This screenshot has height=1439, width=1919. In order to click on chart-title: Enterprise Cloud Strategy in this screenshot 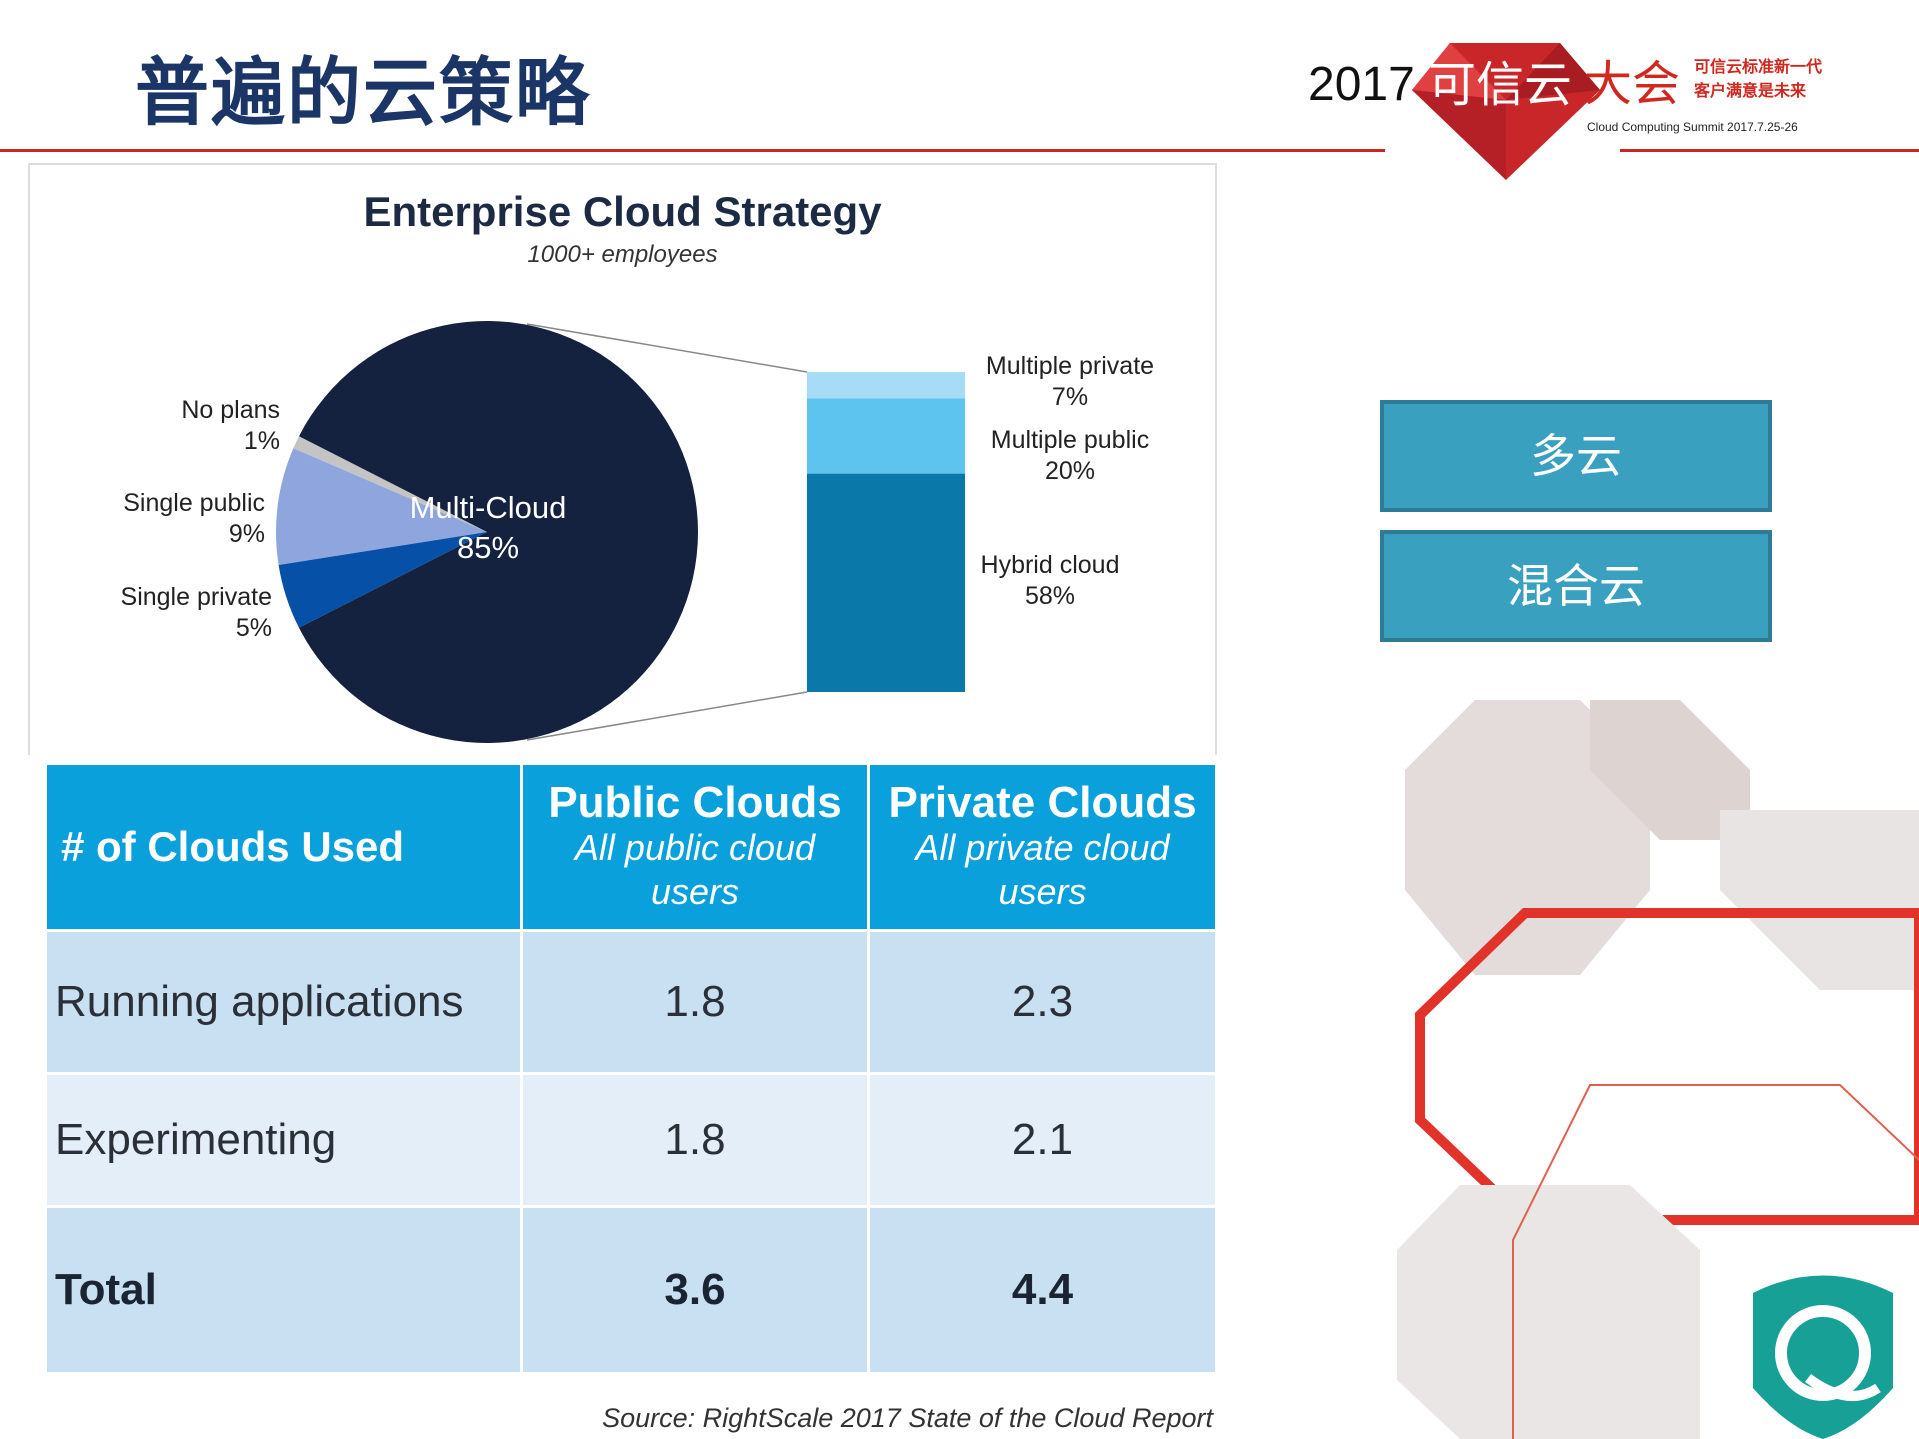, I will do `click(622, 211)`.